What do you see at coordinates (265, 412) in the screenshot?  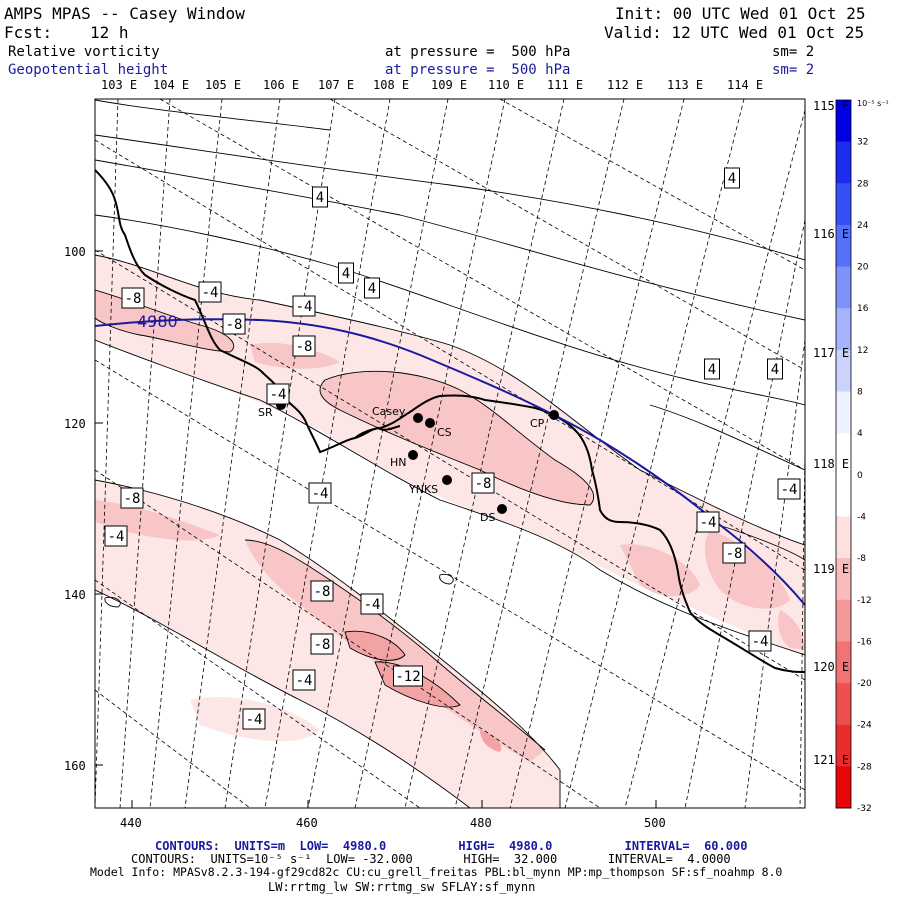 I see `station-label-sr: SR` at bounding box center [265, 412].